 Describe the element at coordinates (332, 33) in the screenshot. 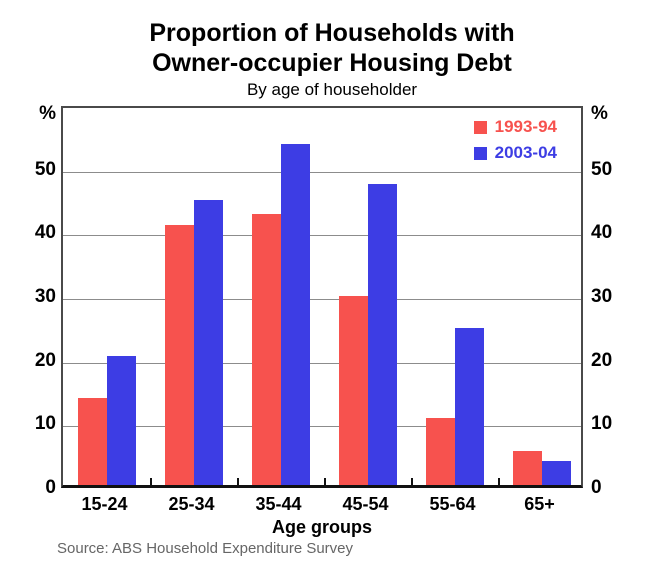

I see `title-line-1: Proportion of Households with` at that location.